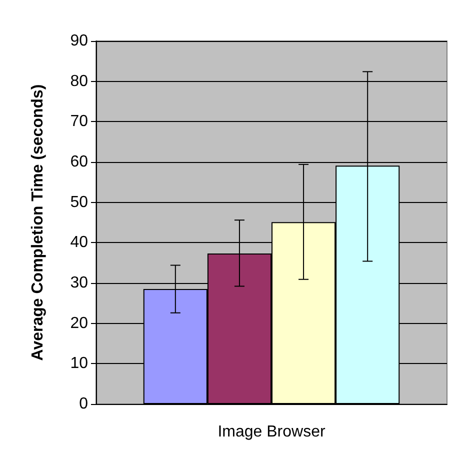 The image size is (474, 474). I want to click on y-tick-label: 40, so click(79, 243).